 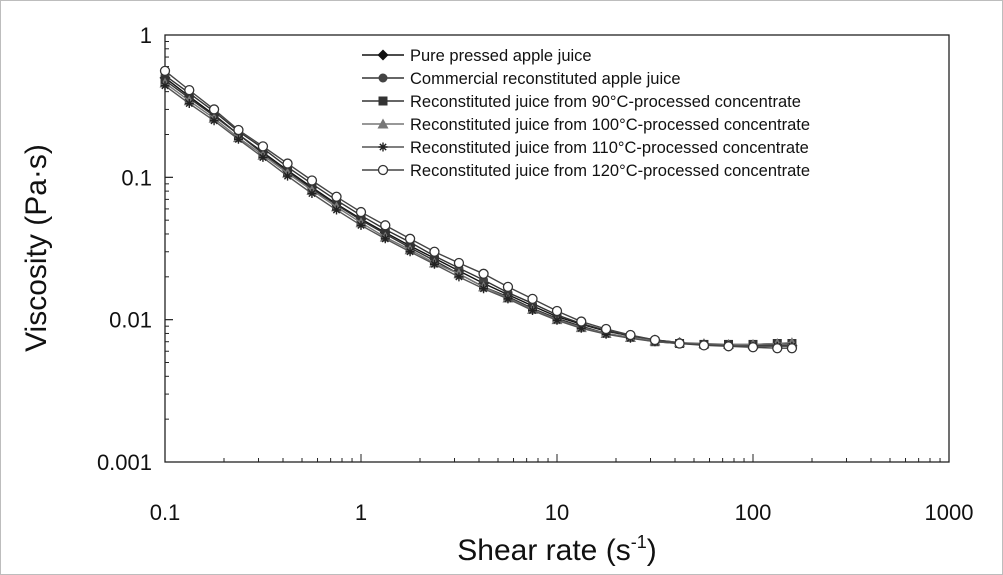 What do you see at coordinates (383, 55) in the screenshot?
I see `data-point-diamond` at bounding box center [383, 55].